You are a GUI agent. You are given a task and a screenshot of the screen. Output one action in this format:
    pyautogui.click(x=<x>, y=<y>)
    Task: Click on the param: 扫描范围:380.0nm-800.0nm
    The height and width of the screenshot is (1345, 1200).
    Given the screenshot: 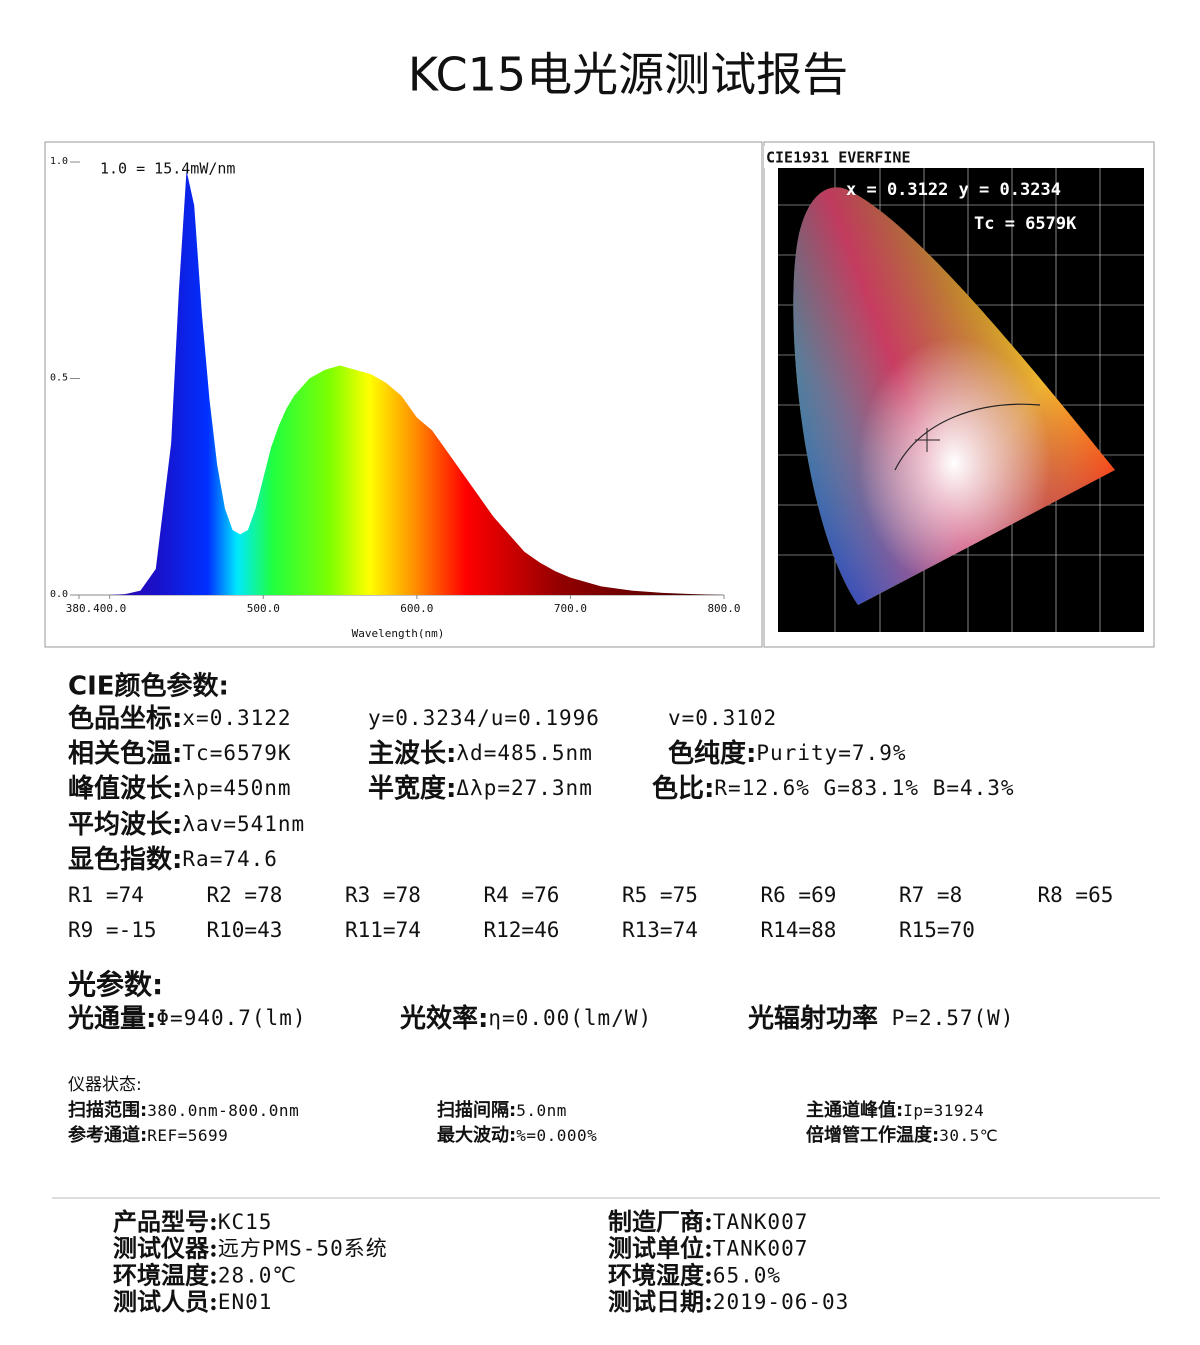 What is the action you would take?
    pyautogui.click(x=183, y=1110)
    